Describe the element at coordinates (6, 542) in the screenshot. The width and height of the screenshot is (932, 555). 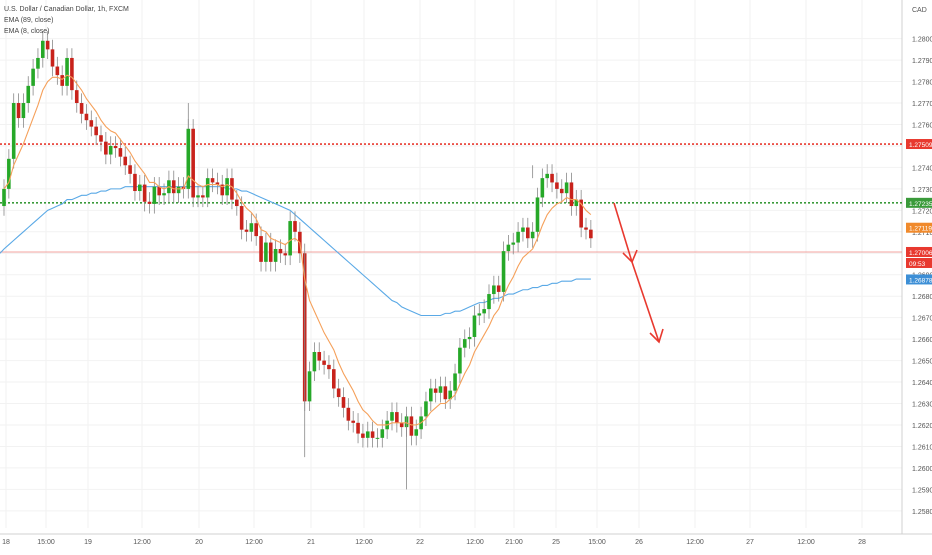
I see `x-tick-label: 18` at that location.